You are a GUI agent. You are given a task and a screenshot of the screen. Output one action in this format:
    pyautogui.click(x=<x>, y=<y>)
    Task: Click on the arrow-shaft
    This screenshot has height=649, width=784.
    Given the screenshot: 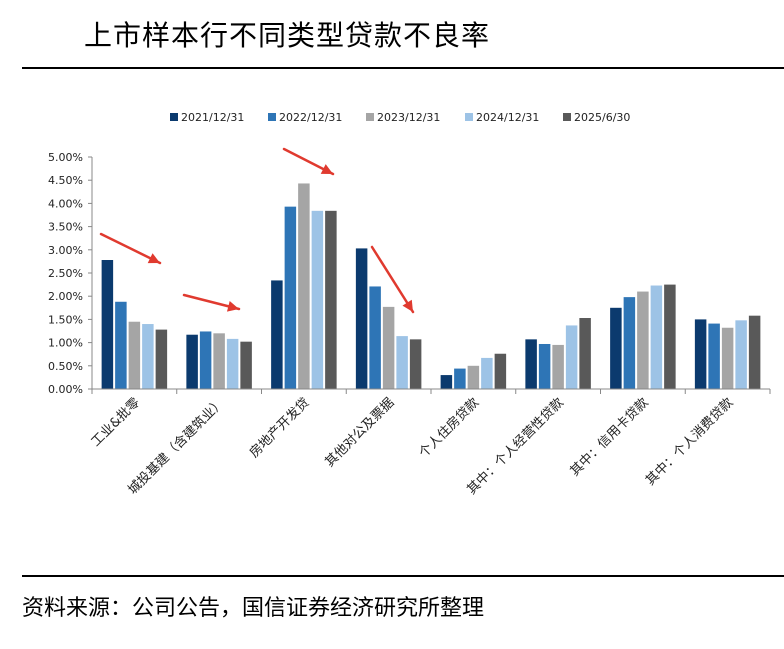 What is the action you would take?
    pyautogui.click(x=392, y=279)
    